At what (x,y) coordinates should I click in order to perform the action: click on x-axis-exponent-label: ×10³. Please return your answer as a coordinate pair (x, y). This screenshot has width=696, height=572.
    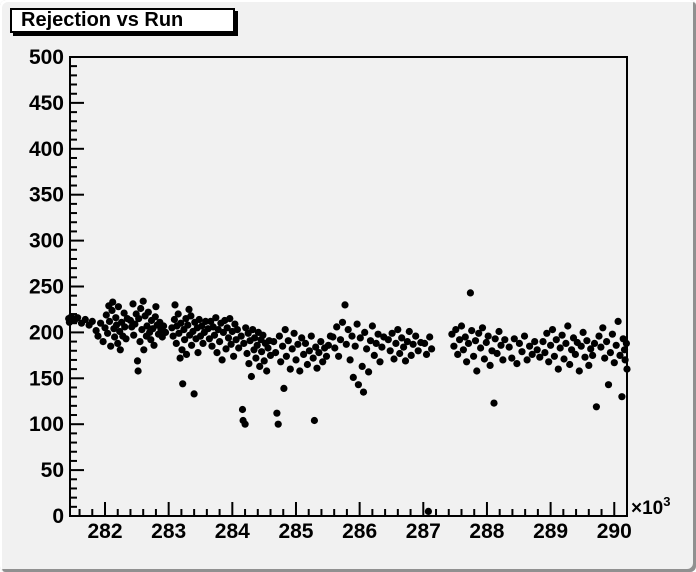
    Looking at the image, I should click on (650, 506).